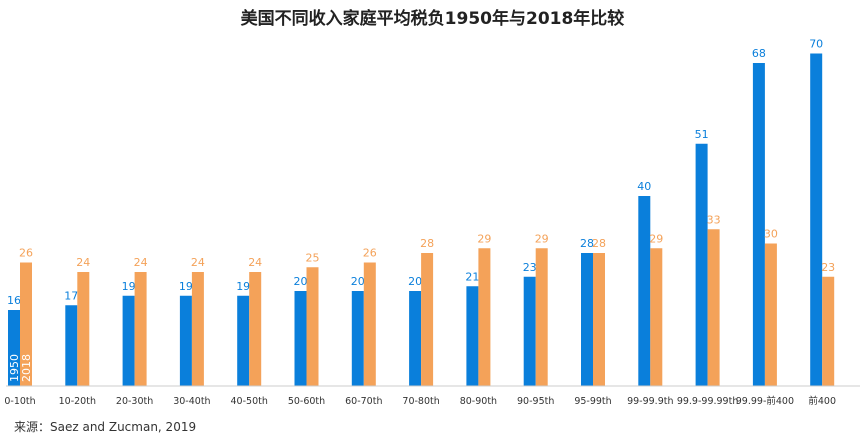 The height and width of the screenshot is (443, 865). Describe the element at coordinates (427, 243) in the screenshot. I see `value-label-2018-7: 28` at that location.